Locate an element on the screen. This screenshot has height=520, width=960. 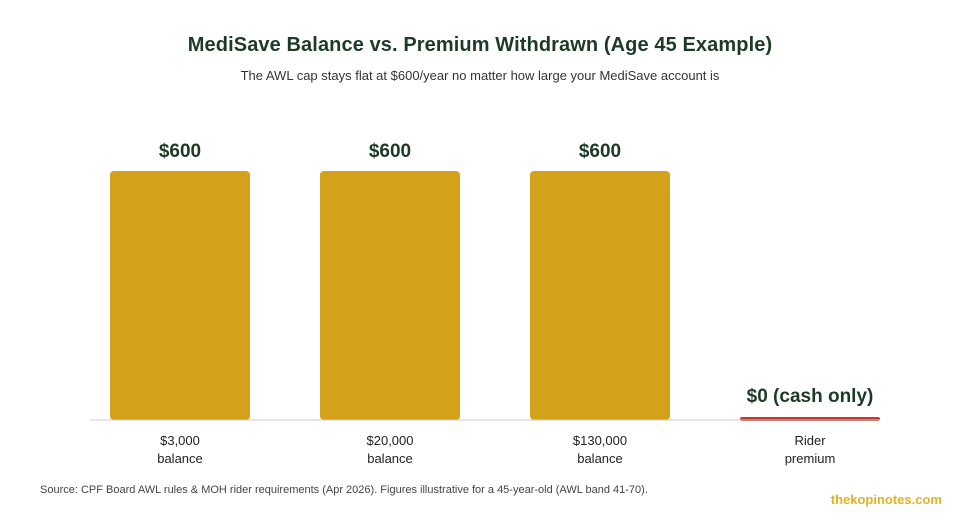
x-tick-label: premium is located at coordinates (810, 458).